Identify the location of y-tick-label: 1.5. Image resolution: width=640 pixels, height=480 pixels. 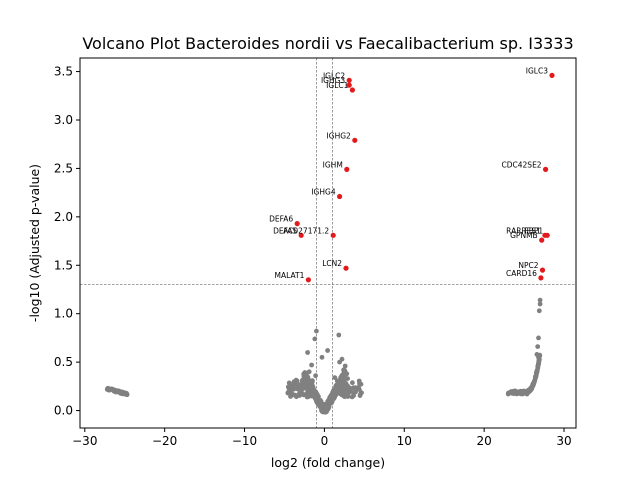
(63, 265).